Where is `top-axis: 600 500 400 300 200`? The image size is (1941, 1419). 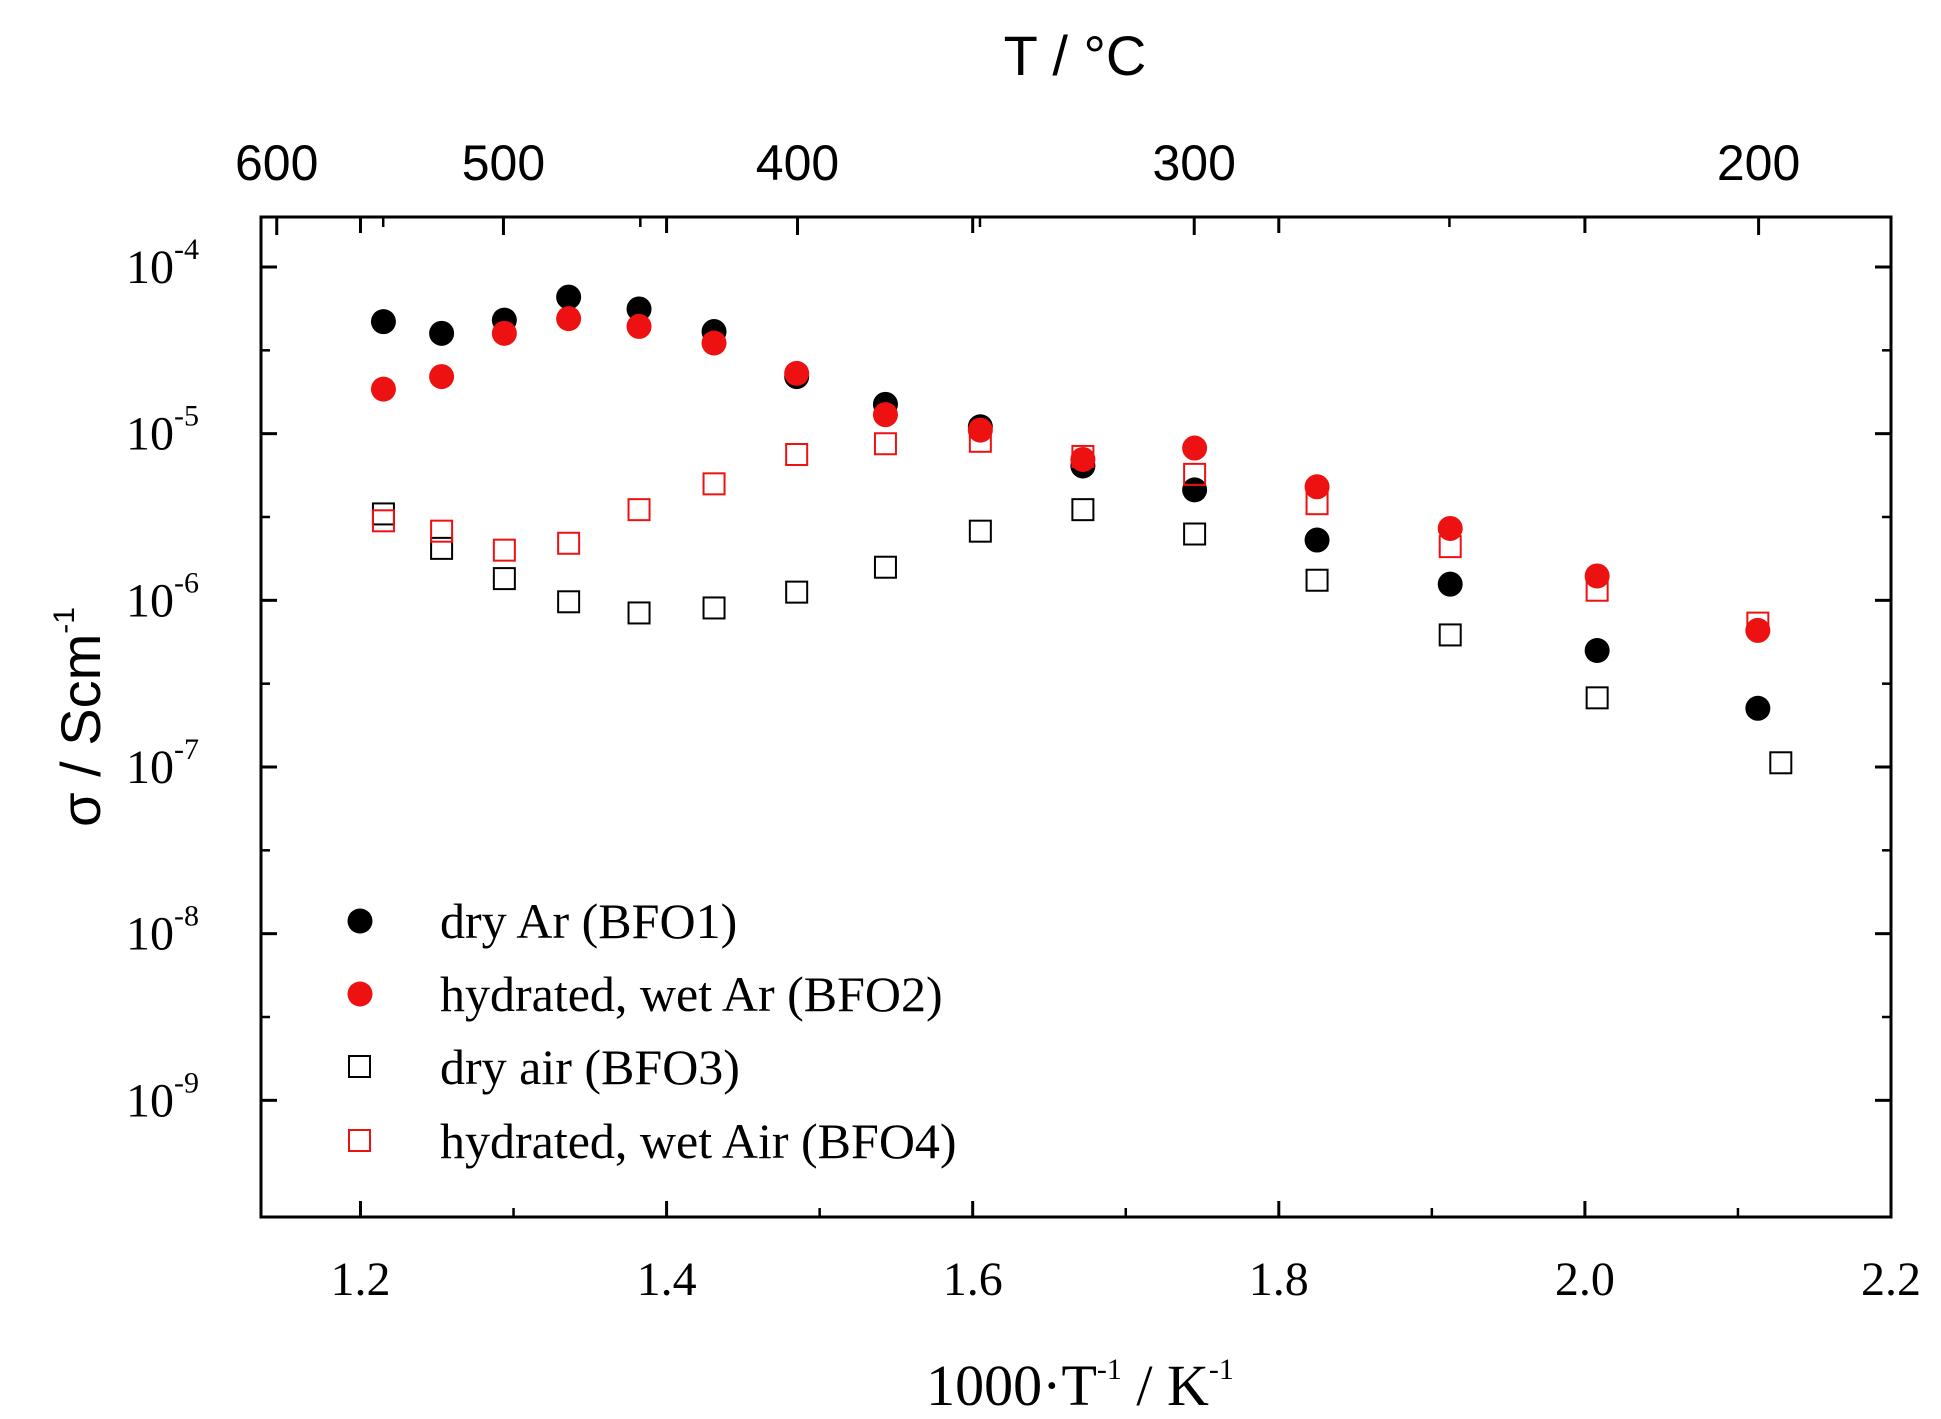 top-axis: 600 500 400 300 200 is located at coordinates (1017, 185).